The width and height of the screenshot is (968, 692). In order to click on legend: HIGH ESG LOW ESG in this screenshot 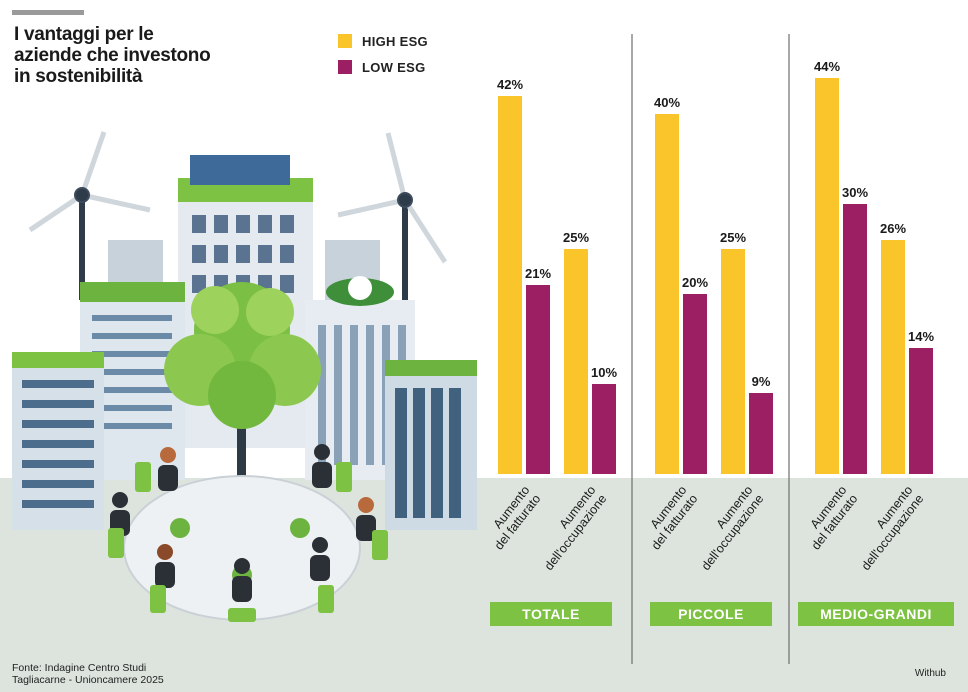, I will do `click(383, 54)`.